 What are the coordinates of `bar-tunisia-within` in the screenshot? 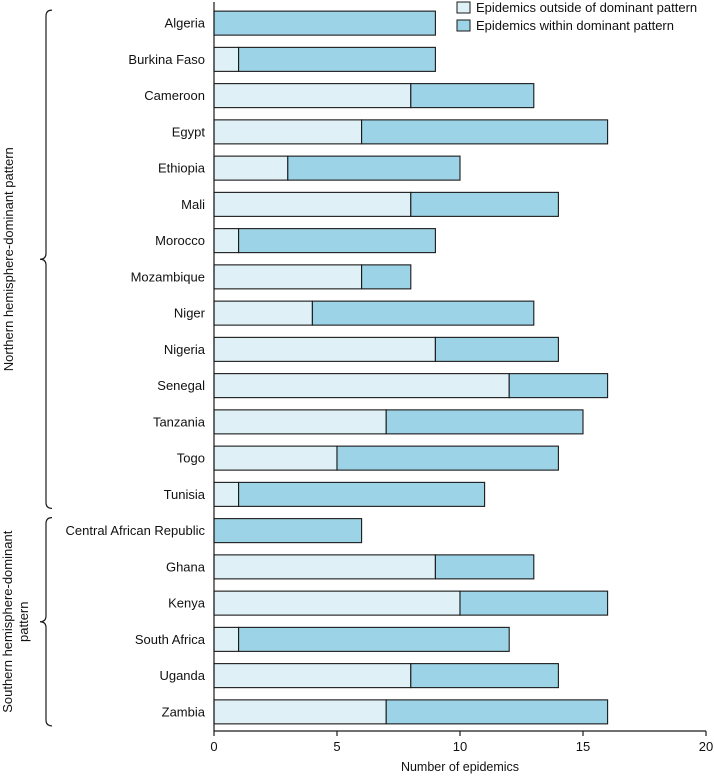 It's located at (362, 494).